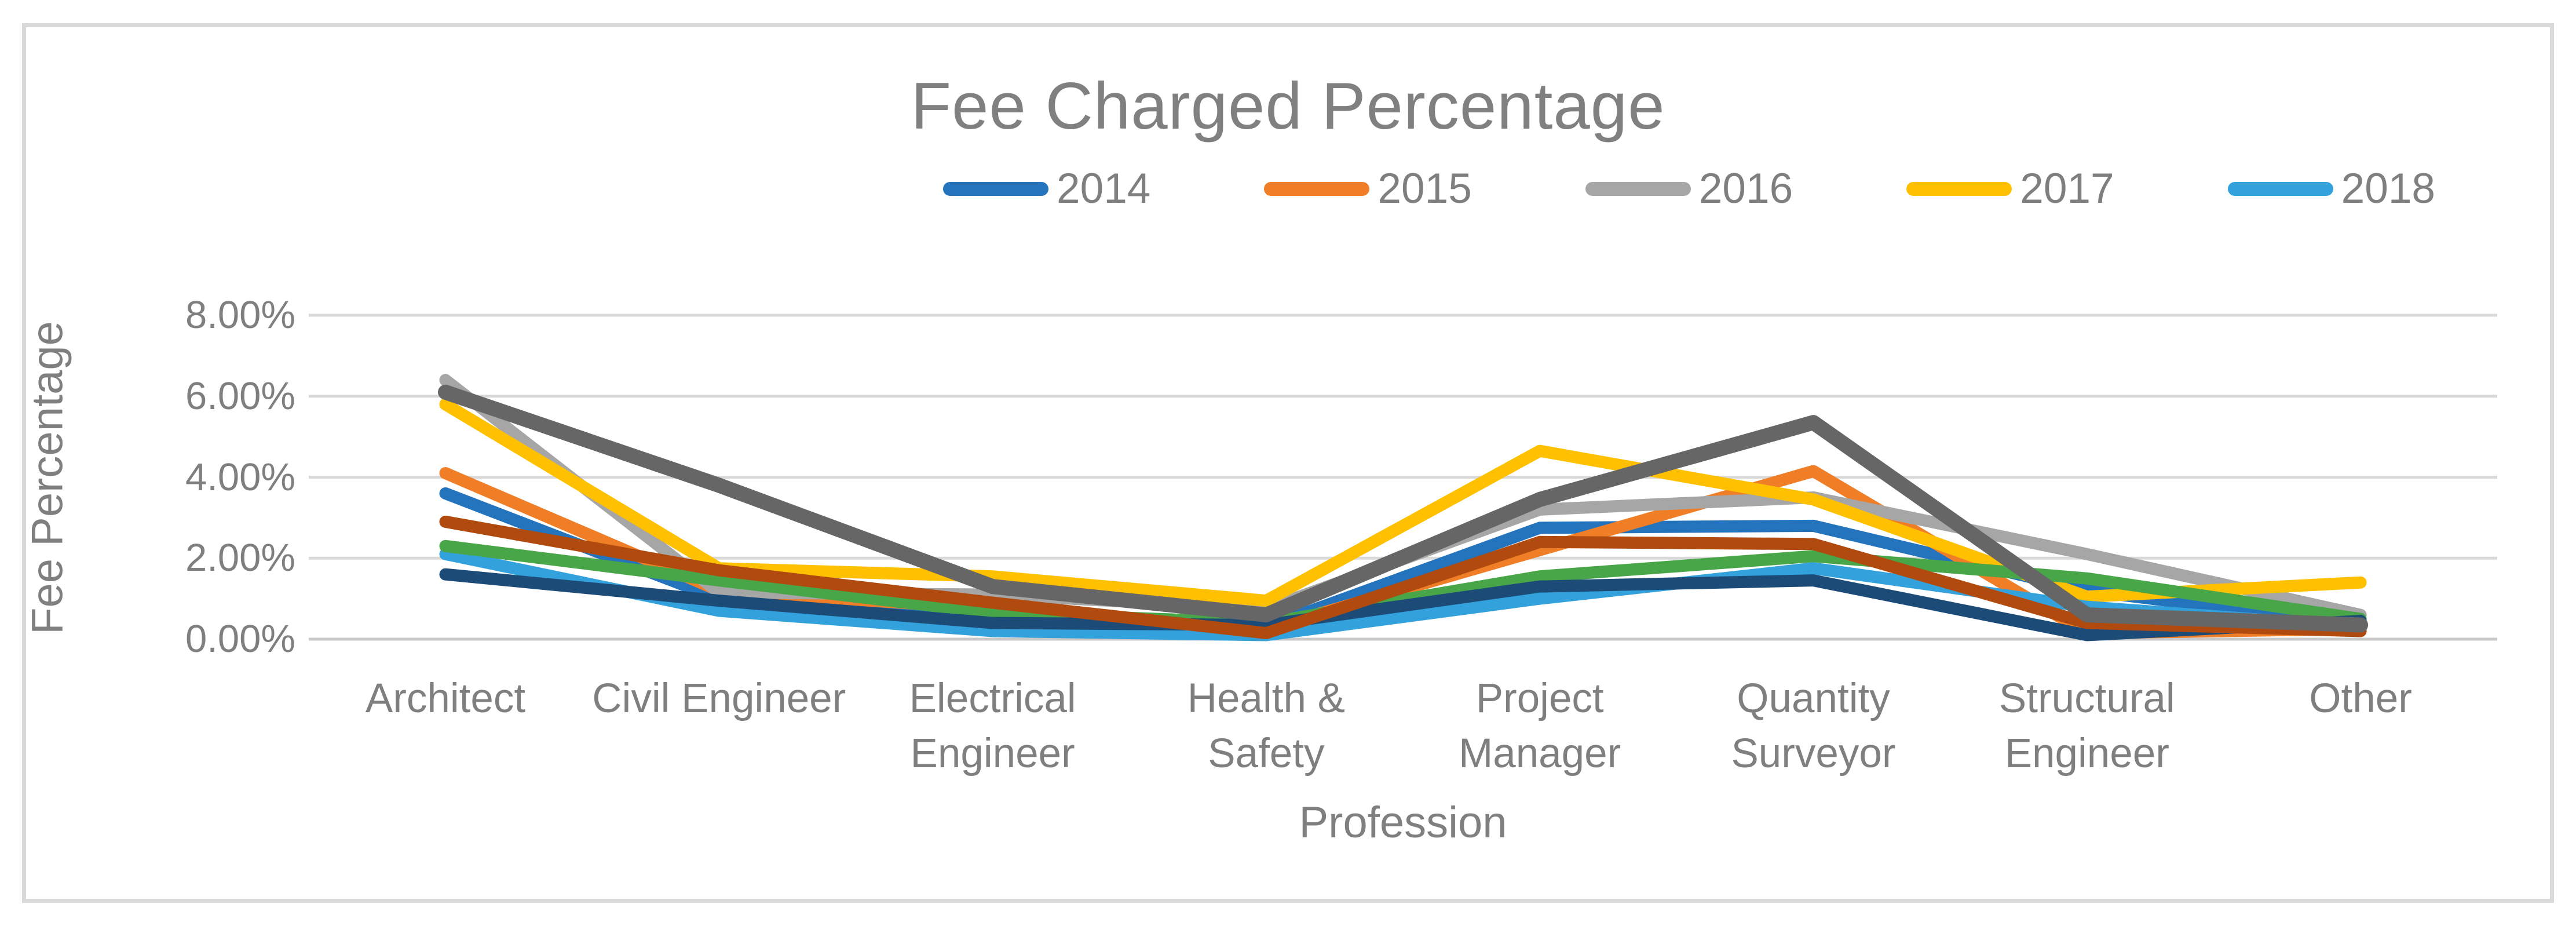 The image size is (2576, 926). Describe the element at coordinates (1288, 106) in the screenshot. I see `chart-title: Fee Charged Percentage` at that location.